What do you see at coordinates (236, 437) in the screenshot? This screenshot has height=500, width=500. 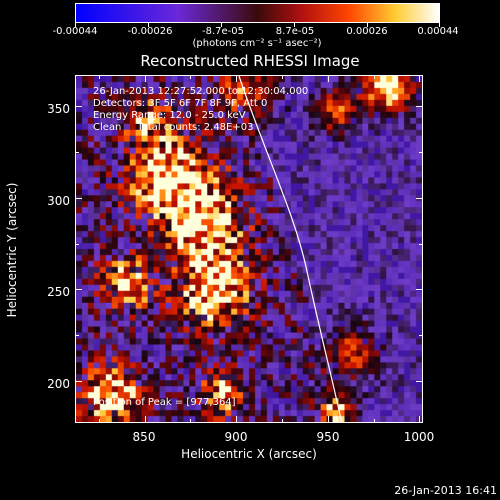 I see `x-tick-label: 900` at bounding box center [236, 437].